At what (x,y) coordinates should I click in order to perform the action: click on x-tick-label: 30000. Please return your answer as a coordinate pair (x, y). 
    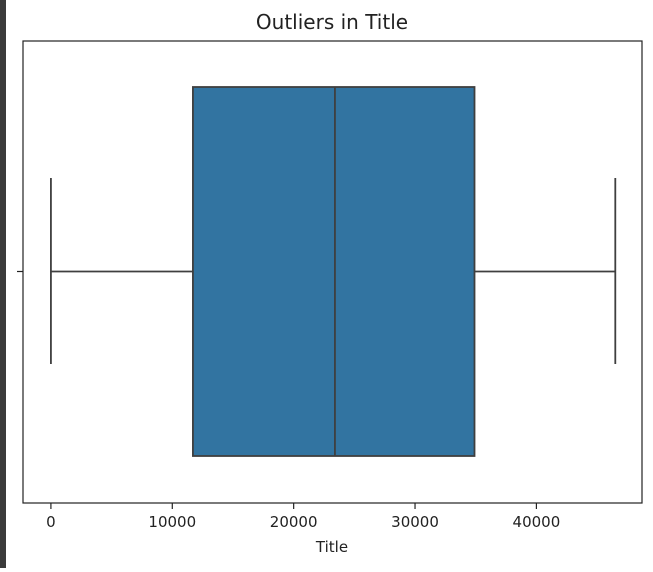
    Looking at the image, I should click on (415, 522).